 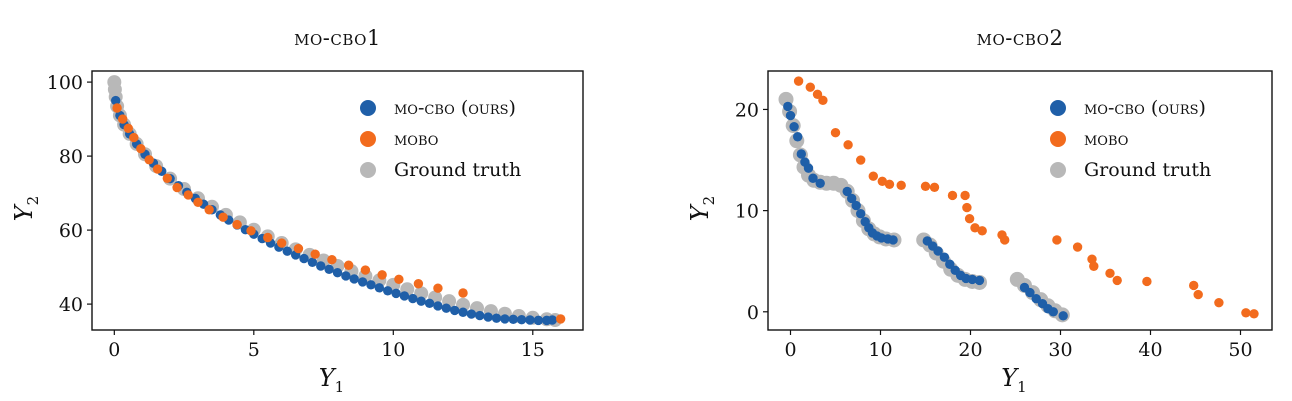 What do you see at coordinates (925, 211) in the screenshot?
I see `series-mo-cbo-ours-` at bounding box center [925, 211].